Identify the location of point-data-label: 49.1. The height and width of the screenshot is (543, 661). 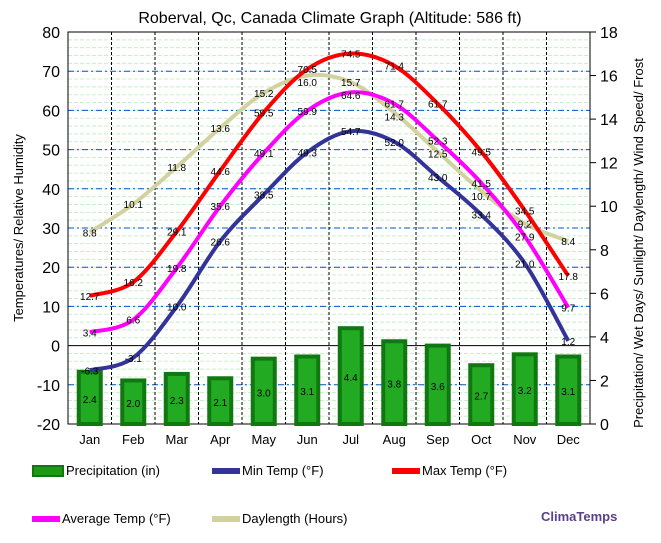
(264, 154).